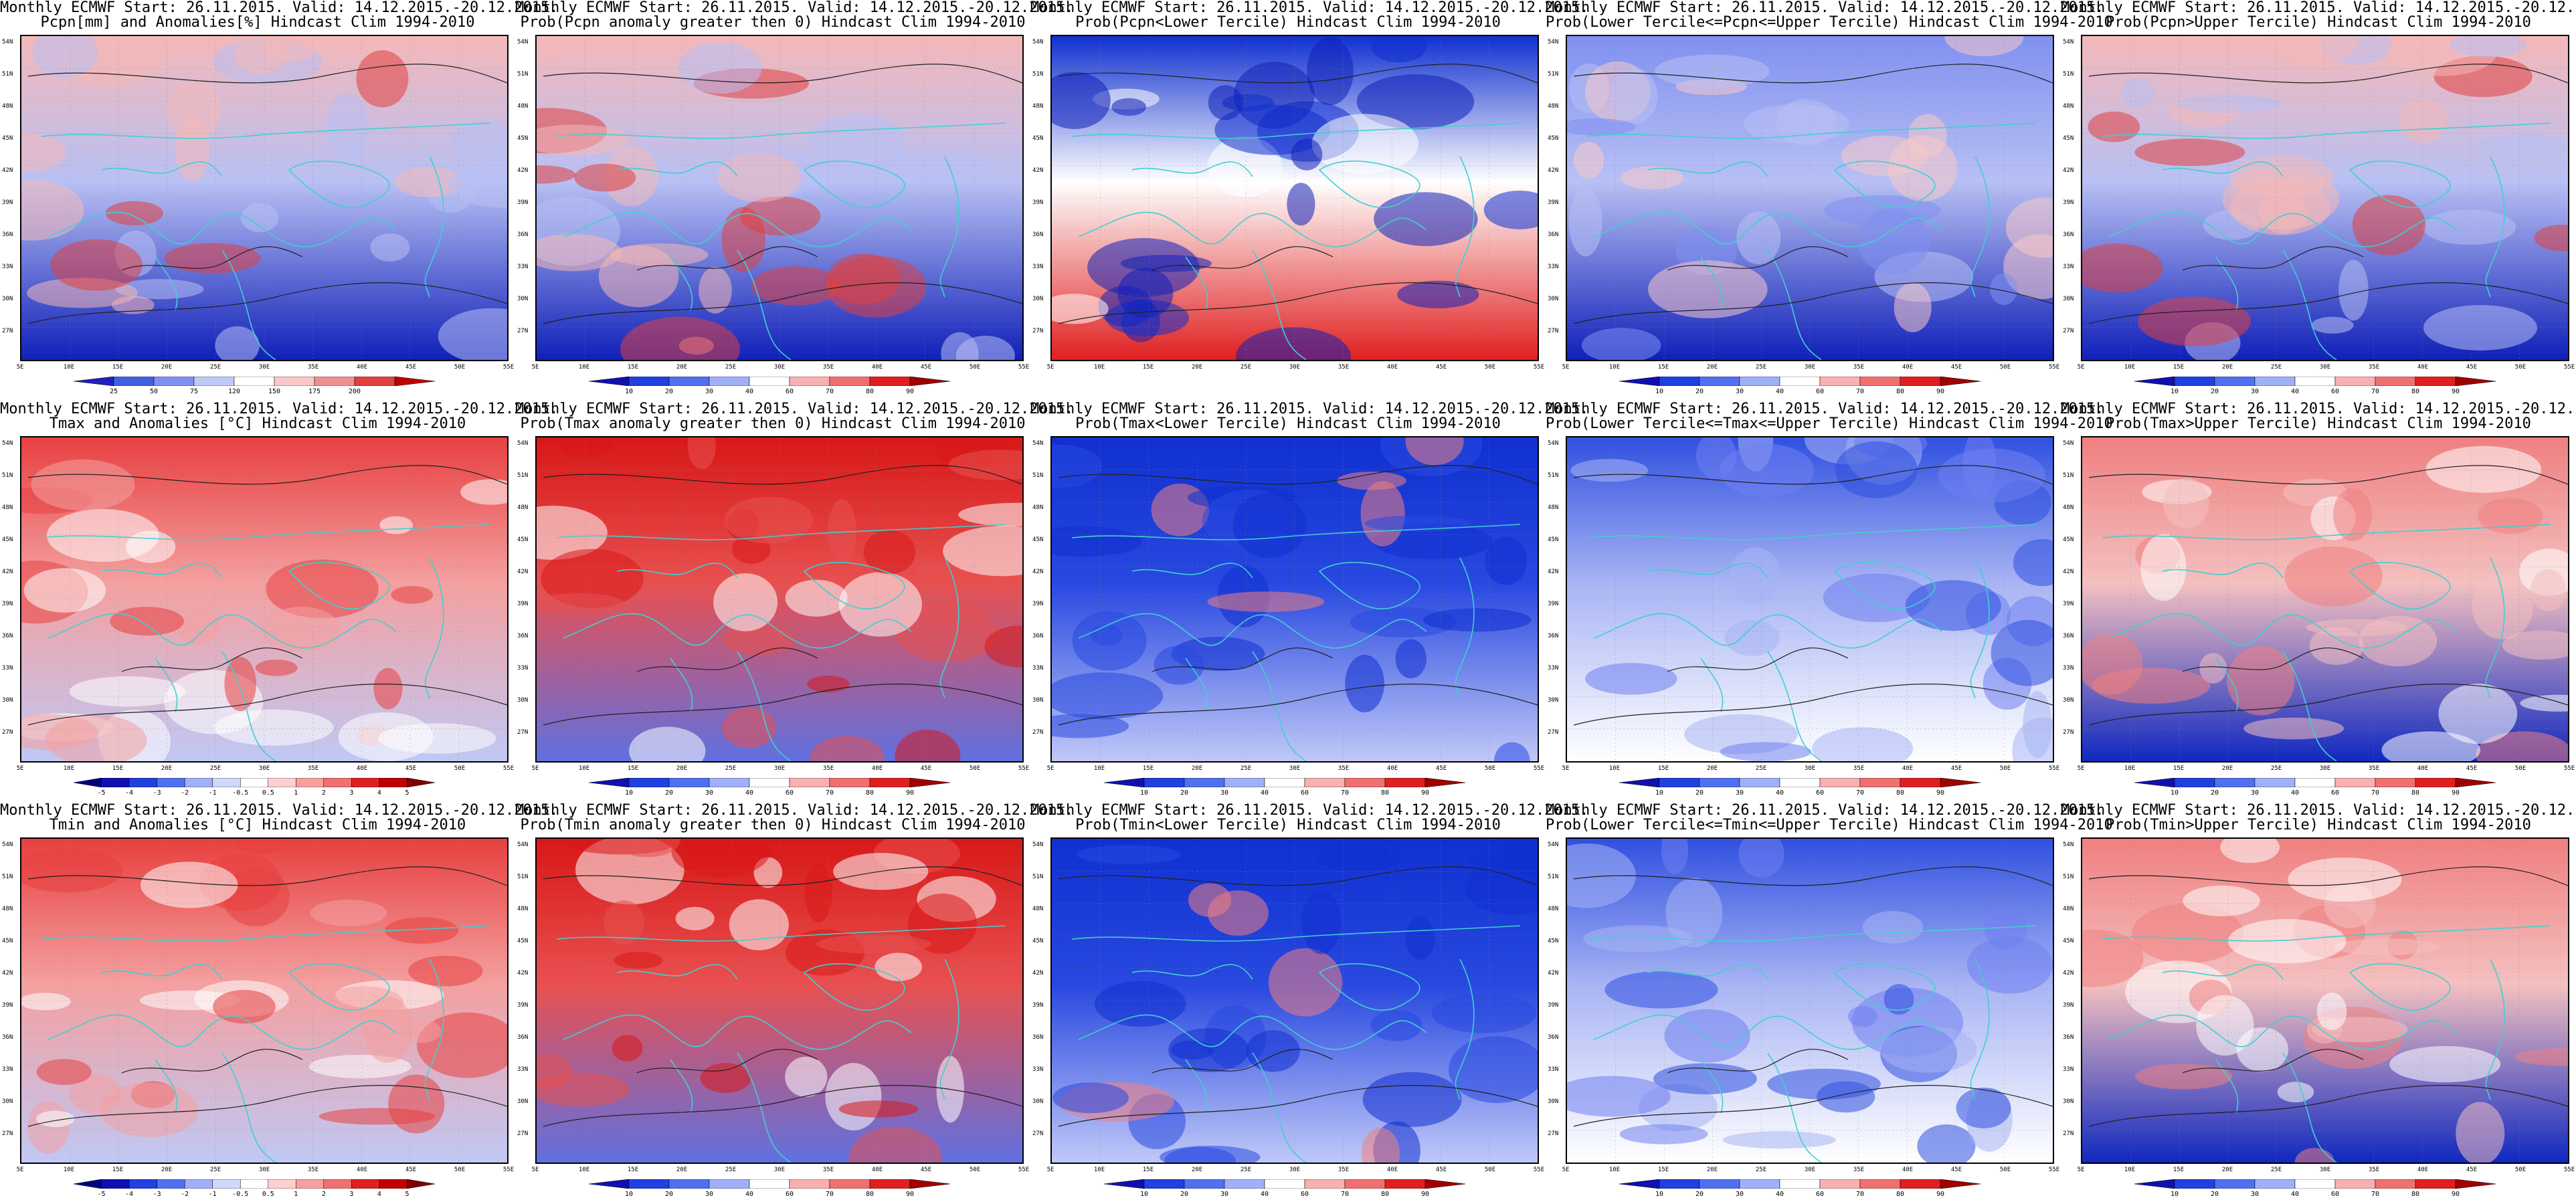 Image resolution: width=2576 pixels, height=1204 pixels. Describe the element at coordinates (2174, 1194) in the screenshot. I see `colorbar-tick-label: 10` at that location.